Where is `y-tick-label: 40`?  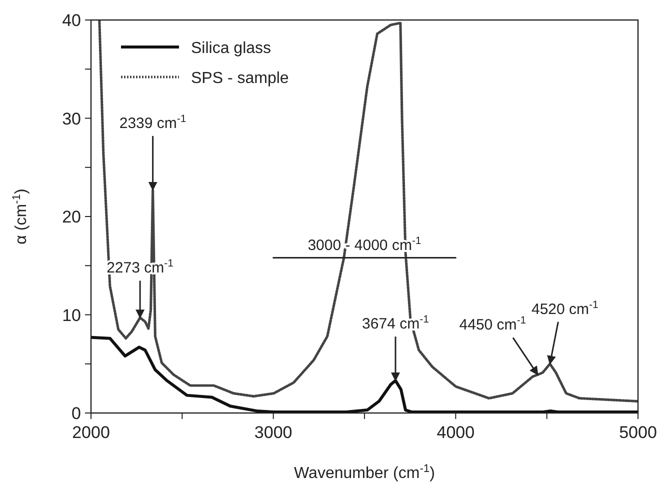 y-tick-label: 40 is located at coordinates (71, 20).